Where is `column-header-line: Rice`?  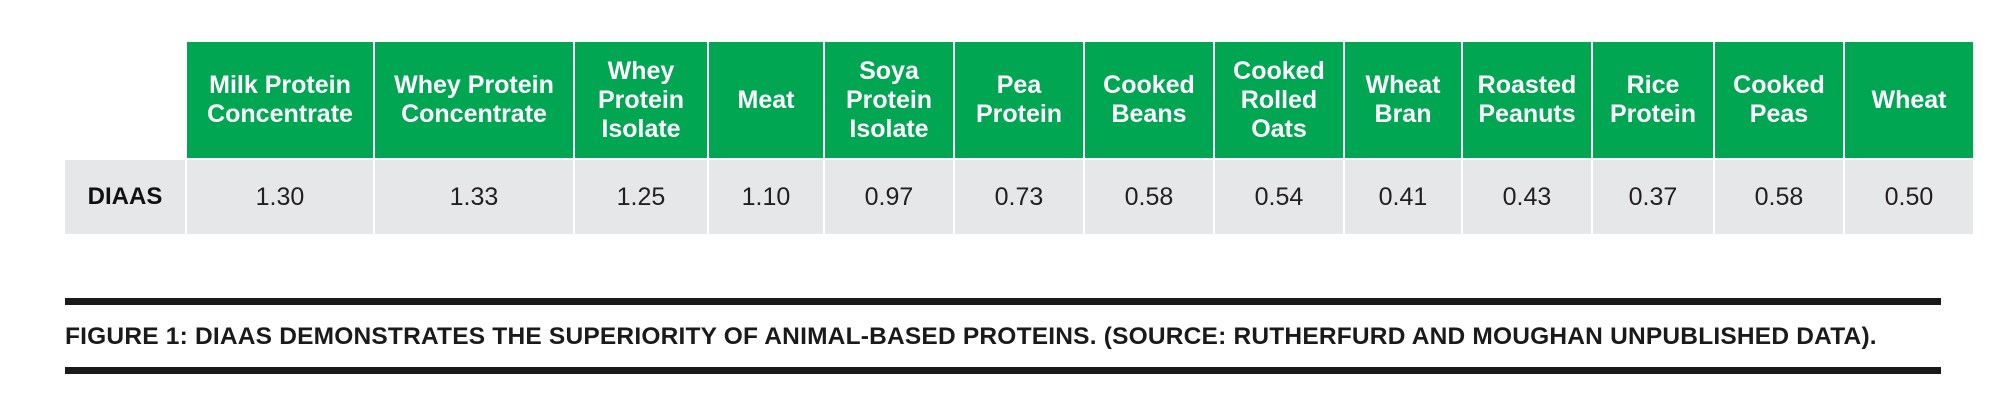 column-header-line: Rice is located at coordinates (1653, 85).